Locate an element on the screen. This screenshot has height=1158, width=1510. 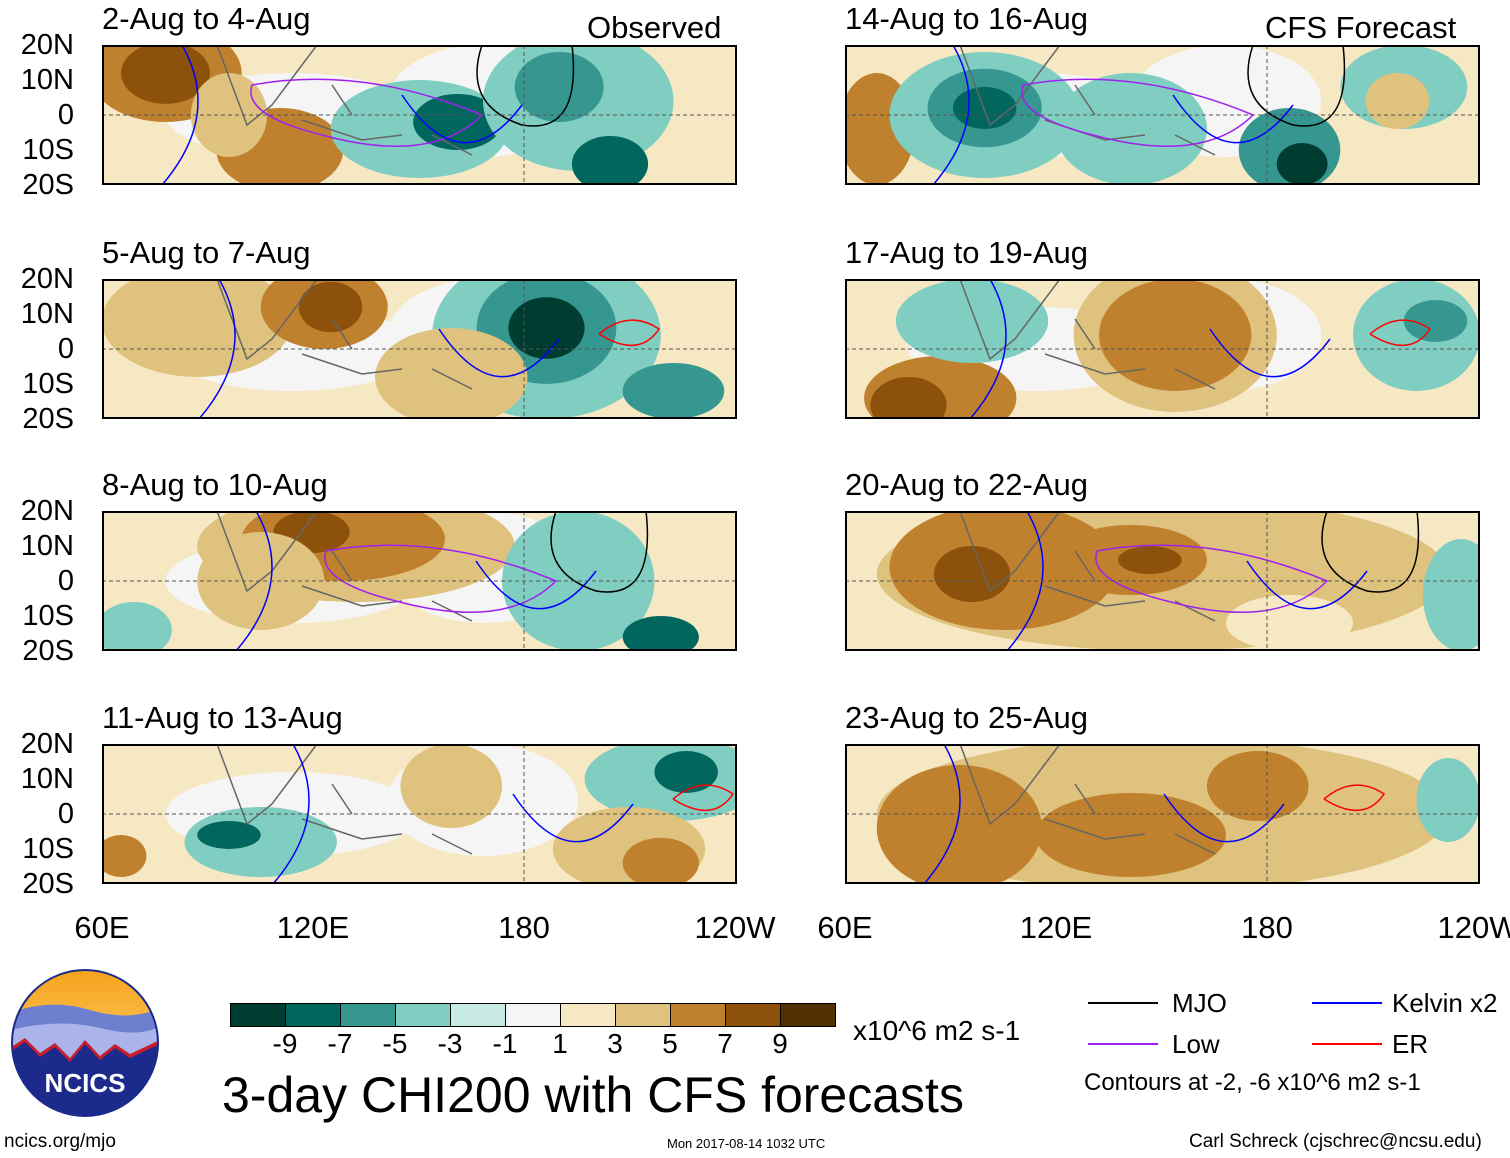
legend-low: Low is located at coordinates (1196, 1044).